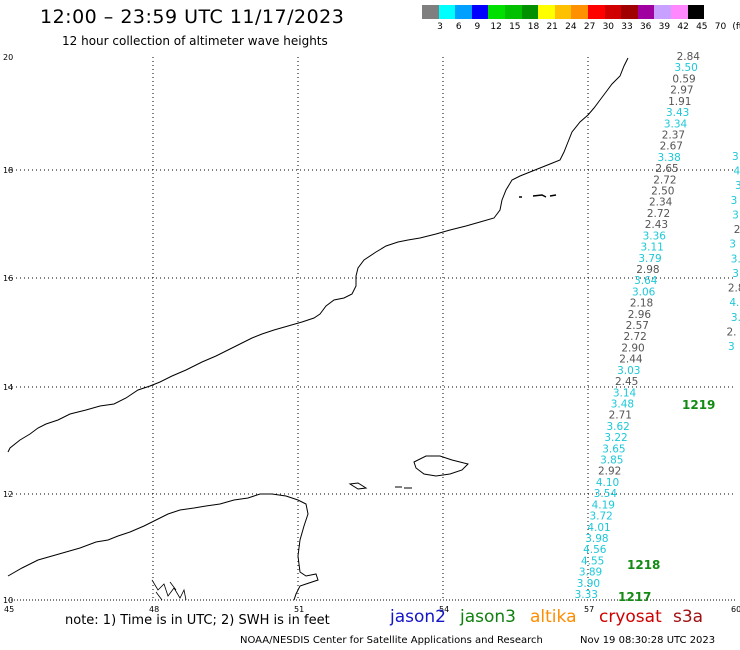 The image size is (740, 650). I want to click on wave-height-value: 3.89, so click(590, 573).